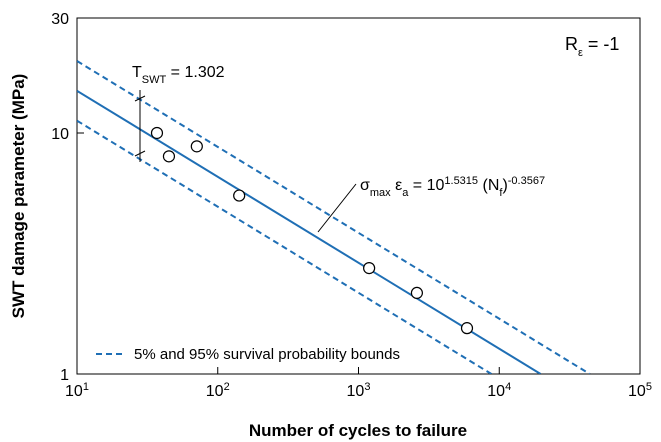 Image resolution: width=661 pixels, height=442 pixels. Describe the element at coordinates (154, 80) in the screenshot. I see `ann-sub: SWT` at that location.